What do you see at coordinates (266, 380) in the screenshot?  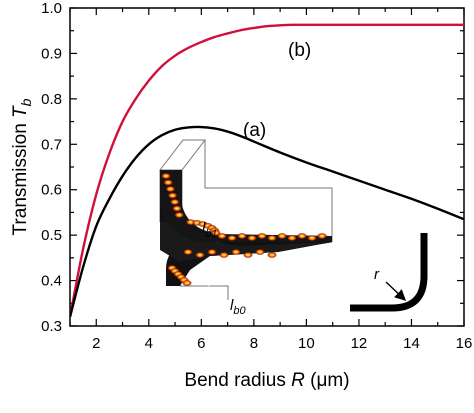 I see `x-axis-title: Bend radius R (μm)` at bounding box center [266, 380].